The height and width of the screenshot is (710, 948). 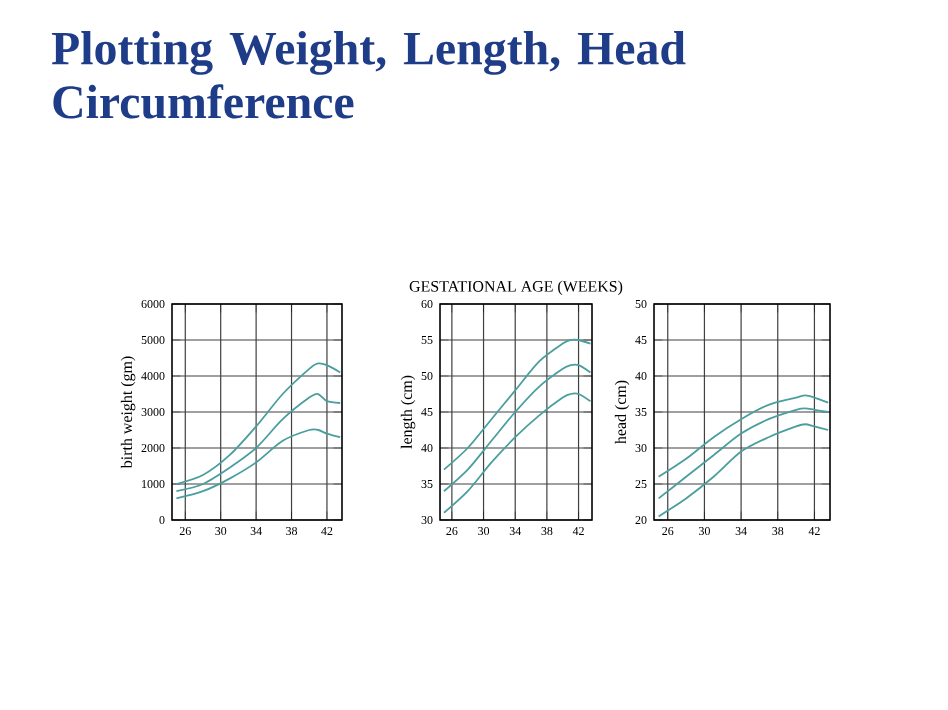 I want to click on chart-title: Plotting Weight, Length, Head Circumference, so click(x=368, y=75).